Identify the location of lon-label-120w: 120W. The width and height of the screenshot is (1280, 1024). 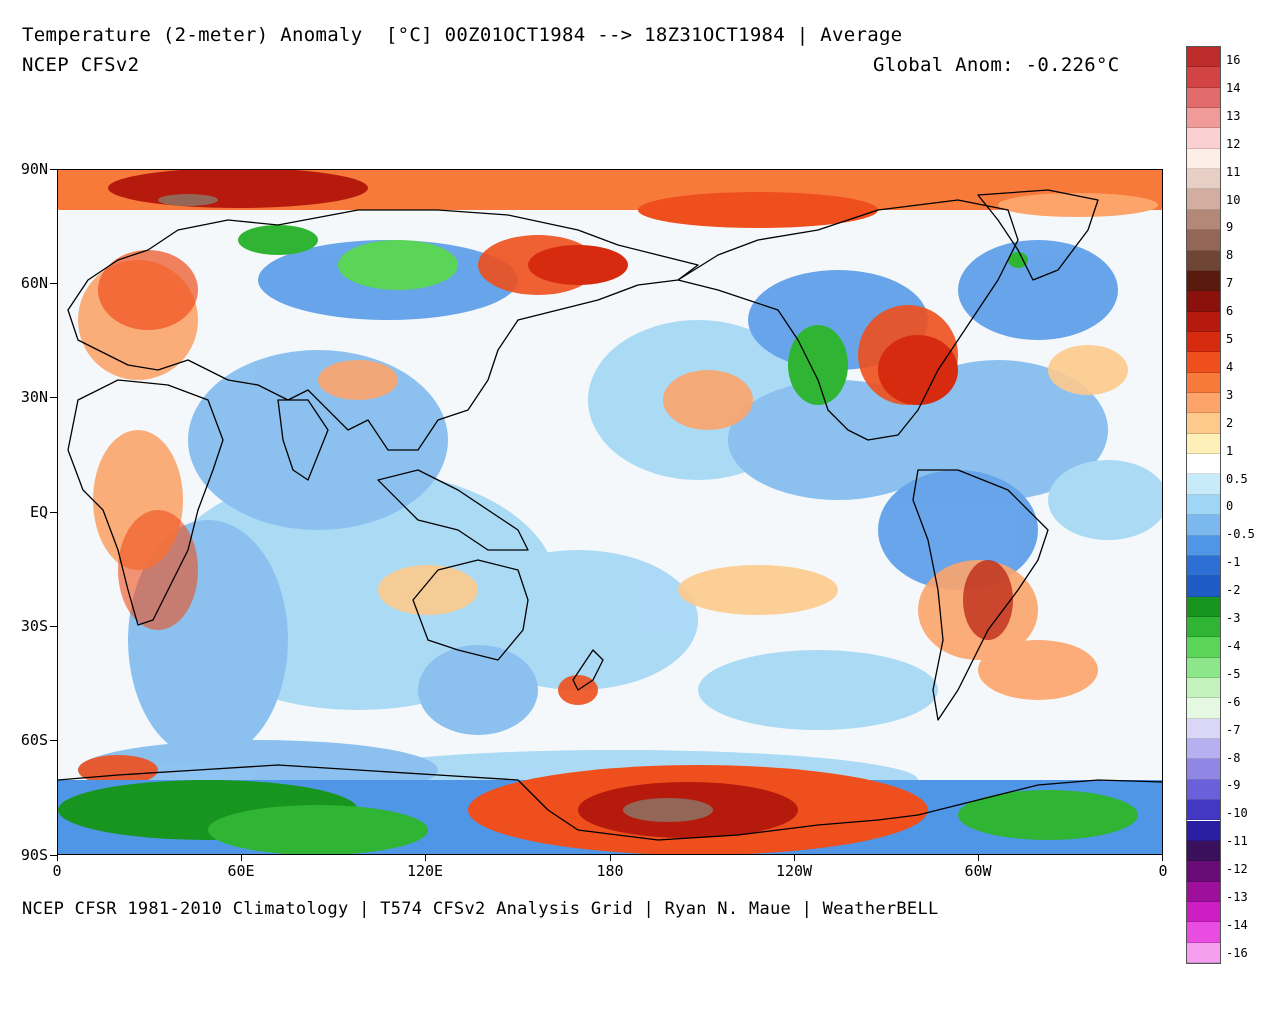
(794, 871).